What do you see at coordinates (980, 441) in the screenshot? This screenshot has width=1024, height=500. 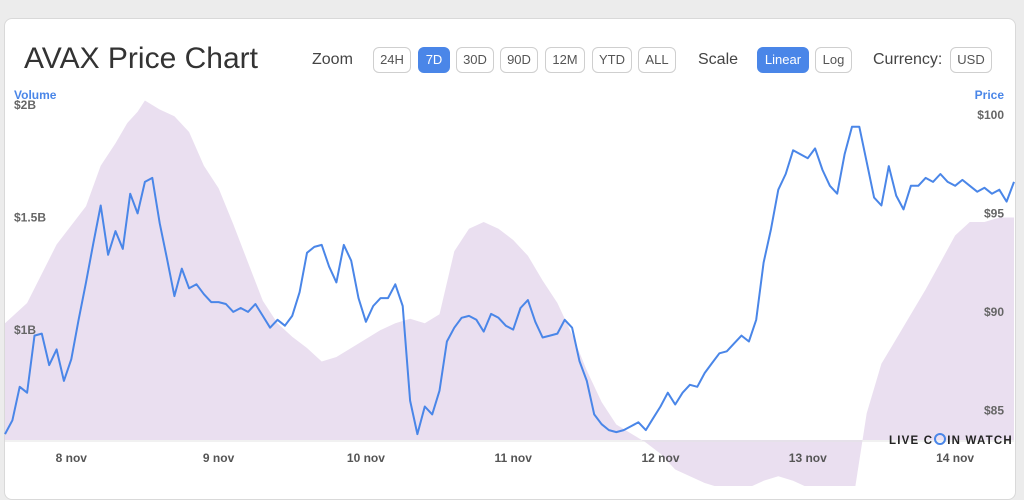 I see `watermark-text-end: IN WATCH` at bounding box center [980, 441].